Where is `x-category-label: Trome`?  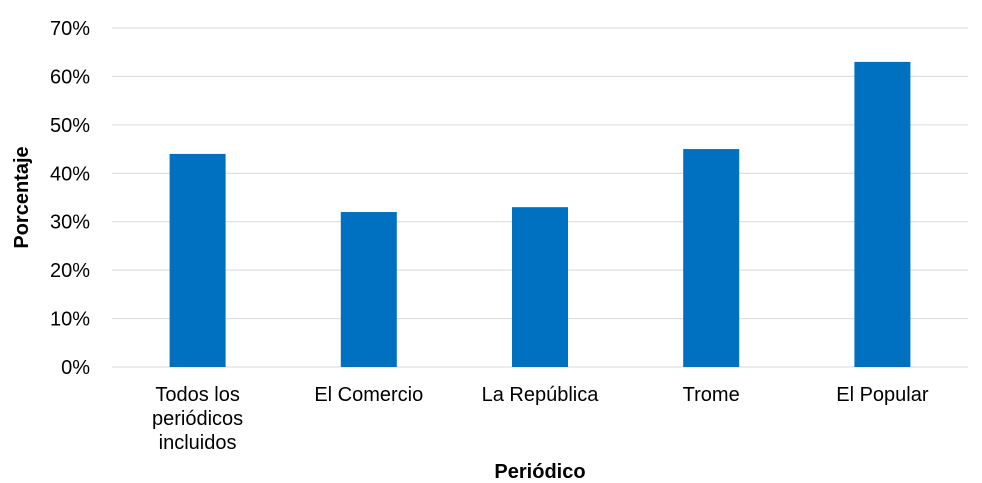
x-category-label: Trome is located at coordinates (711, 395).